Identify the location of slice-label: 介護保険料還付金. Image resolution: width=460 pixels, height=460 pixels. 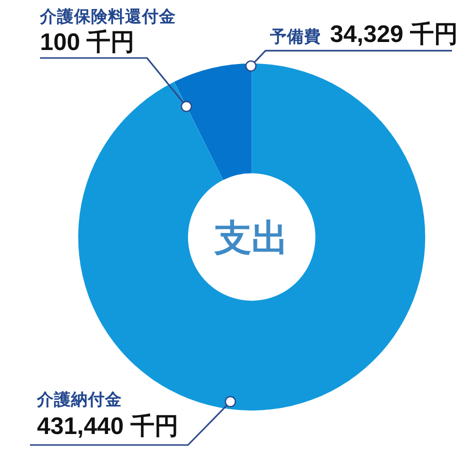
(107, 16).